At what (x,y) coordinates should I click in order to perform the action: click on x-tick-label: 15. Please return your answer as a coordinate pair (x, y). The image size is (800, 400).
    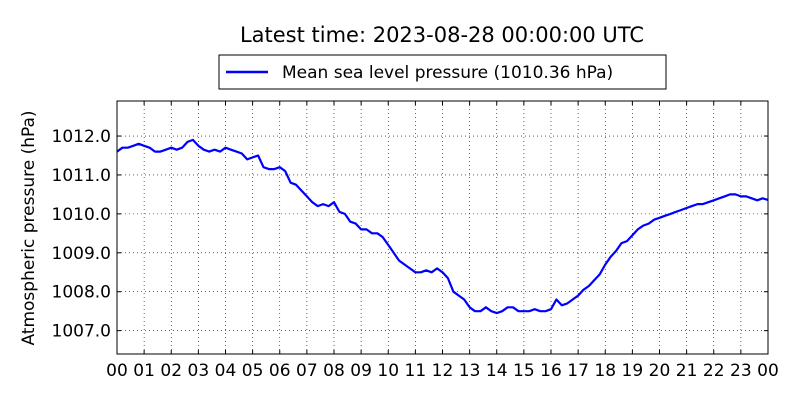
    Looking at the image, I should click on (524, 371).